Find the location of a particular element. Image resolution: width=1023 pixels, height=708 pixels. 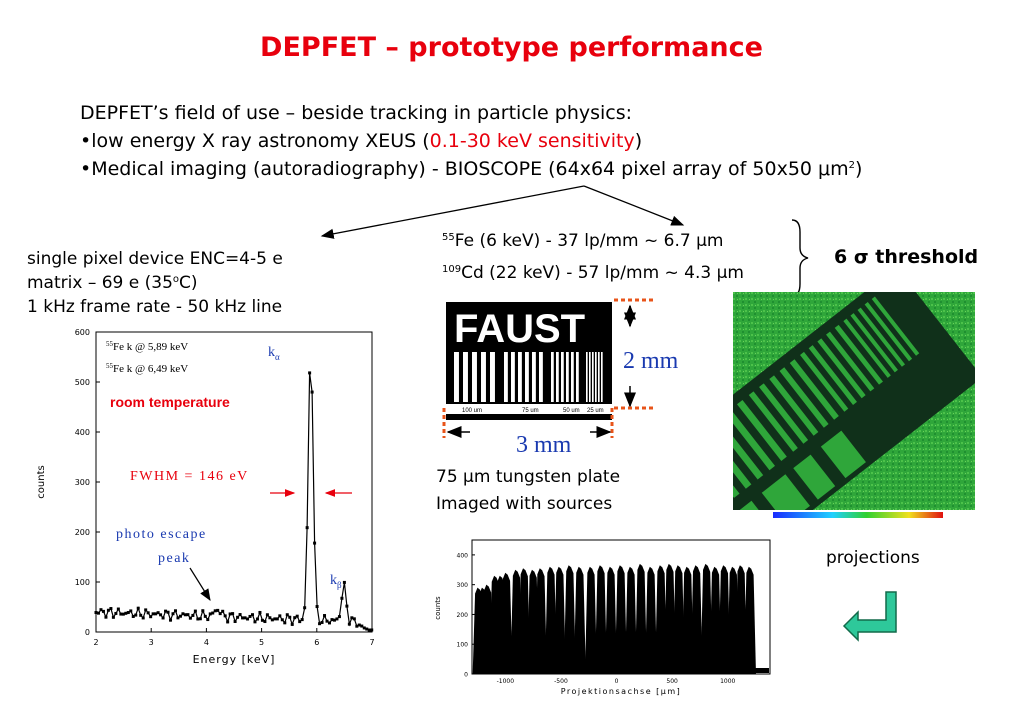

sensitivity-highlight: 0.1-30 keV sensitivity is located at coordinates (532, 141).